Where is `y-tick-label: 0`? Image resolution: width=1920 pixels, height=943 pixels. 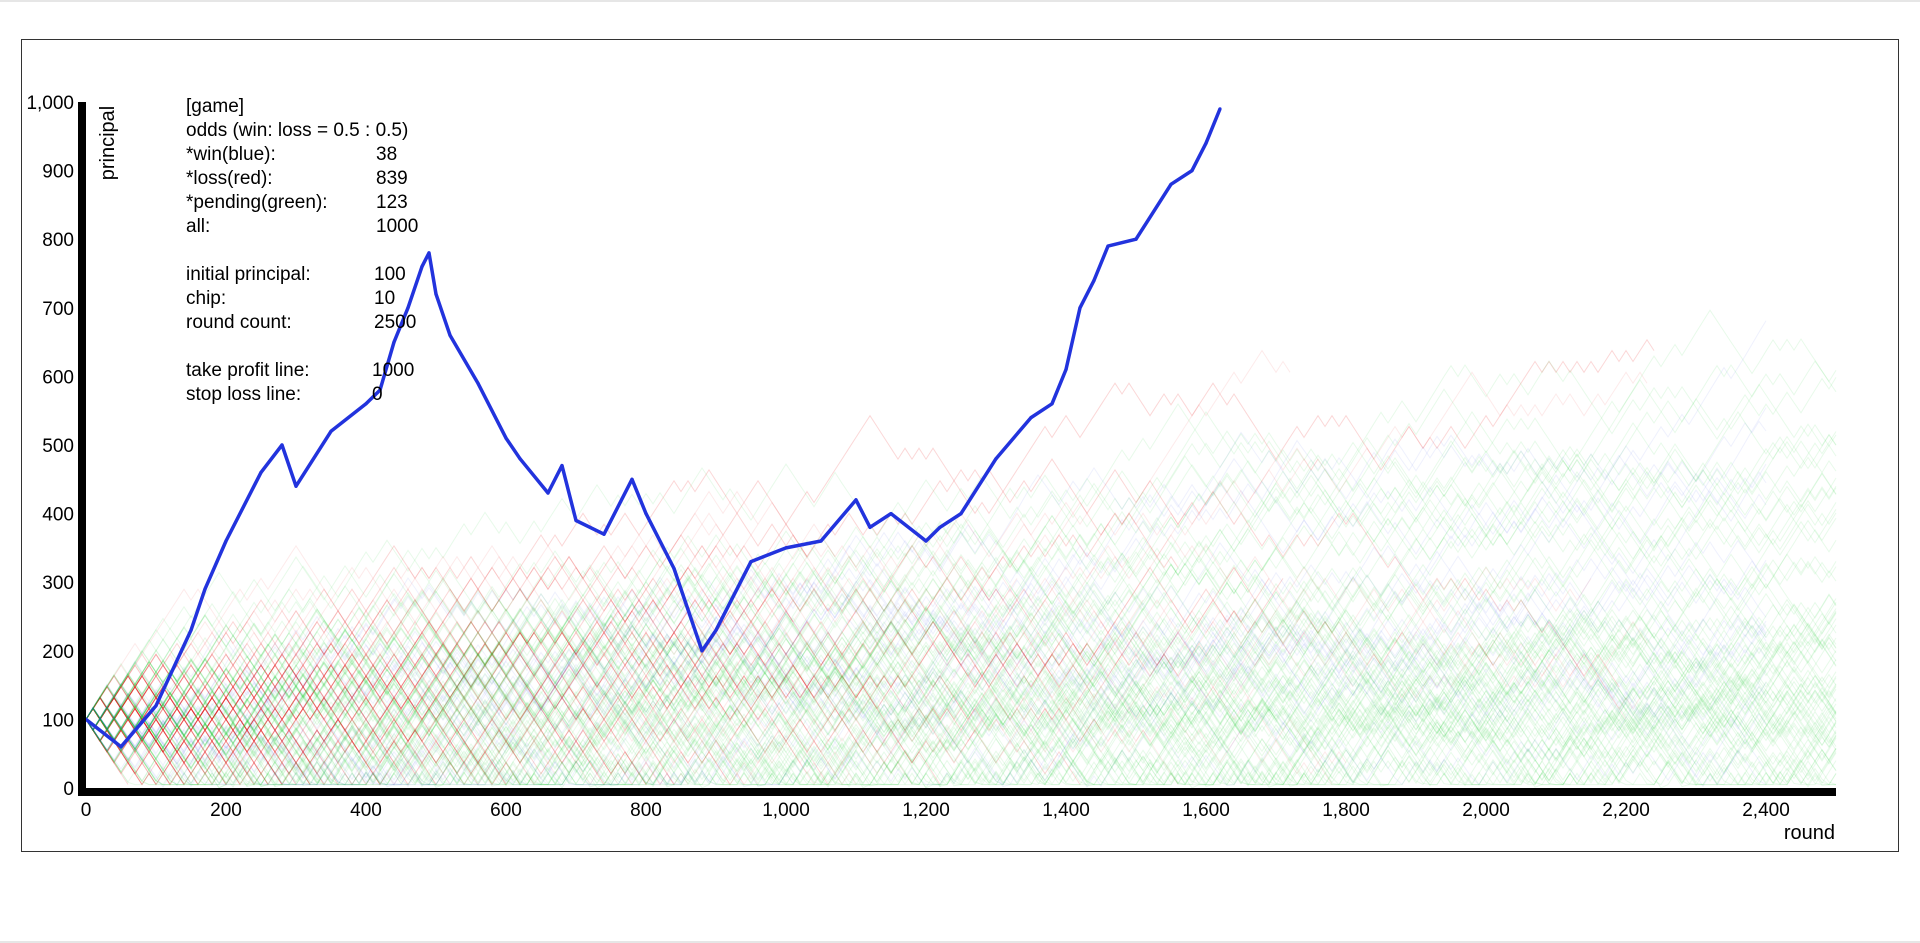
y-tick-label: 0 is located at coordinates (68, 789).